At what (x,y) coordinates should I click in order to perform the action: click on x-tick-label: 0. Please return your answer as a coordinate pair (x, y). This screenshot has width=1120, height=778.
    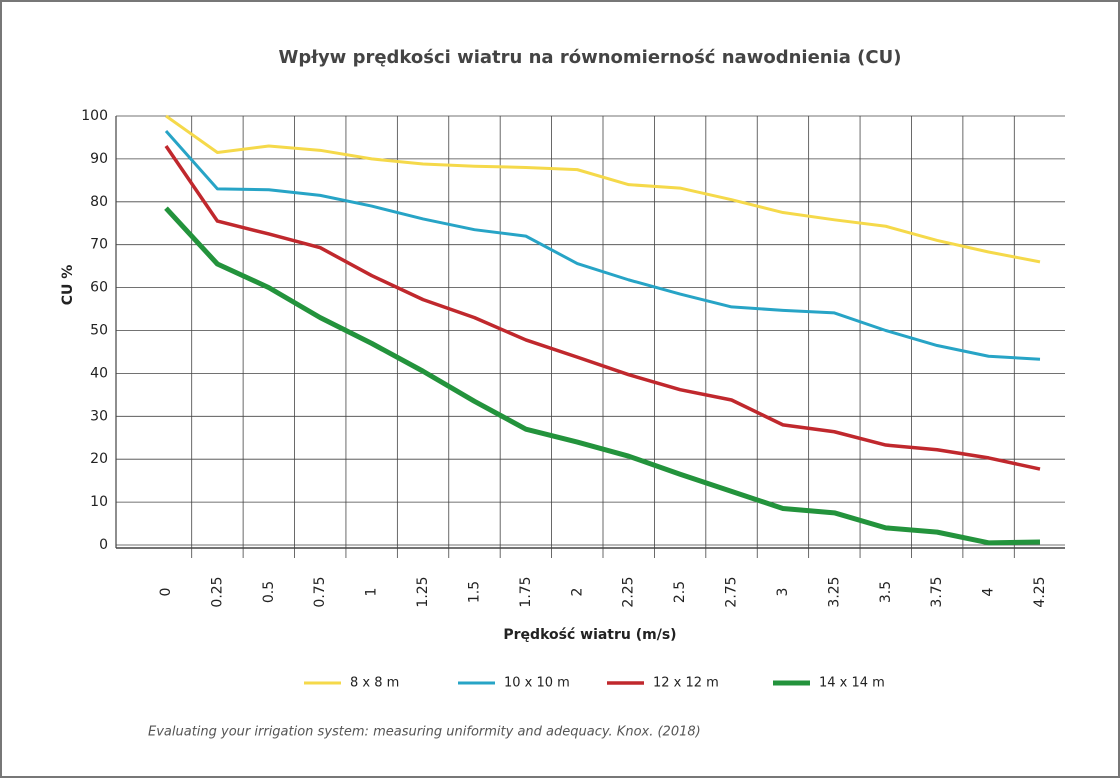
    Looking at the image, I should click on (166, 592).